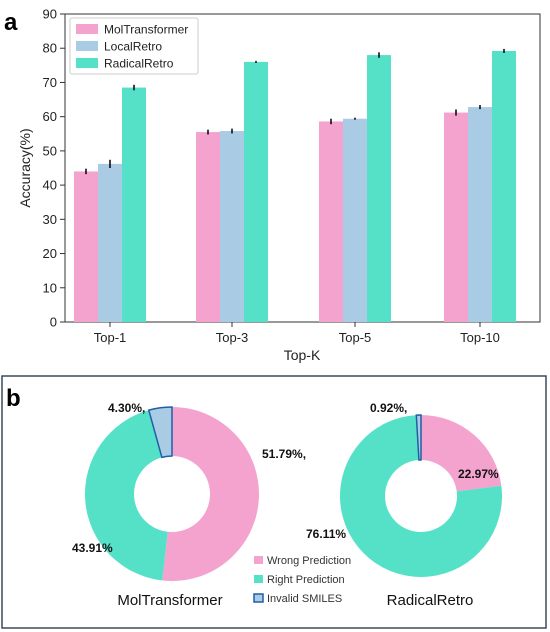  I want to click on slice-percent-label: 76.11%, so click(326, 534).